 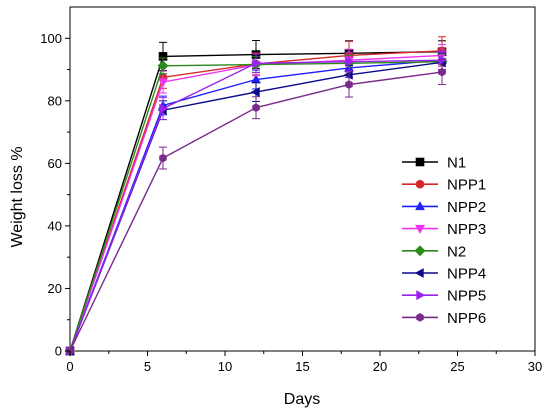 I want to click on legend-label: NPP2, so click(x=466, y=207).